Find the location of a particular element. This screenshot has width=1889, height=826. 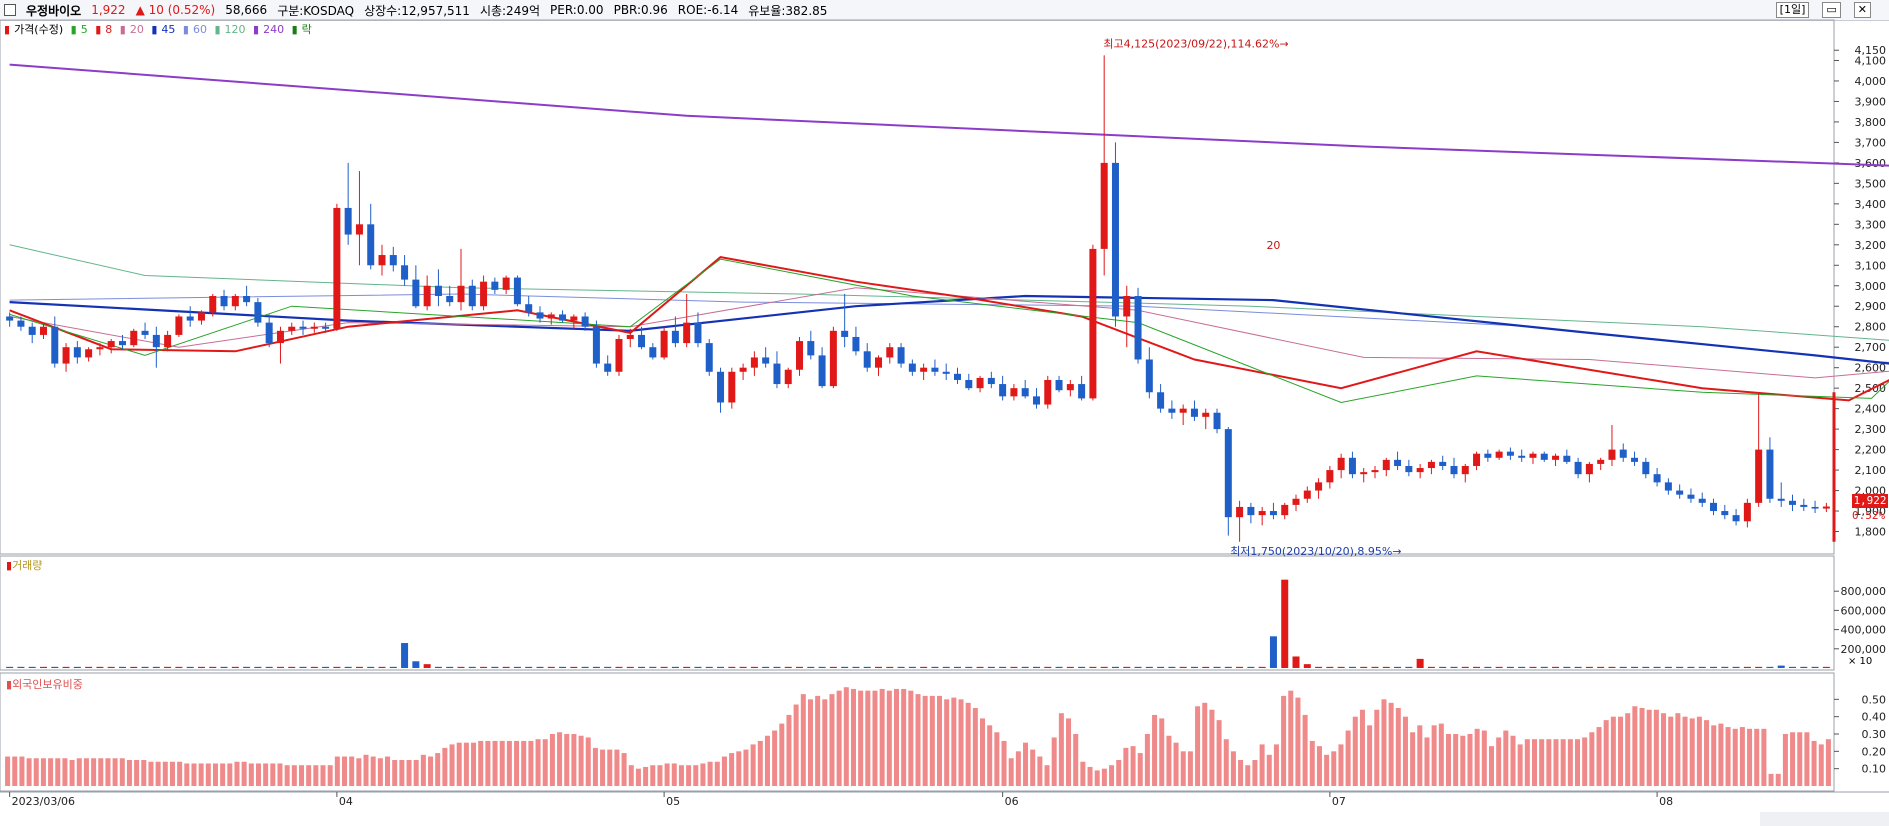

minimize-icon: ▭ is located at coordinates (1831, 10).